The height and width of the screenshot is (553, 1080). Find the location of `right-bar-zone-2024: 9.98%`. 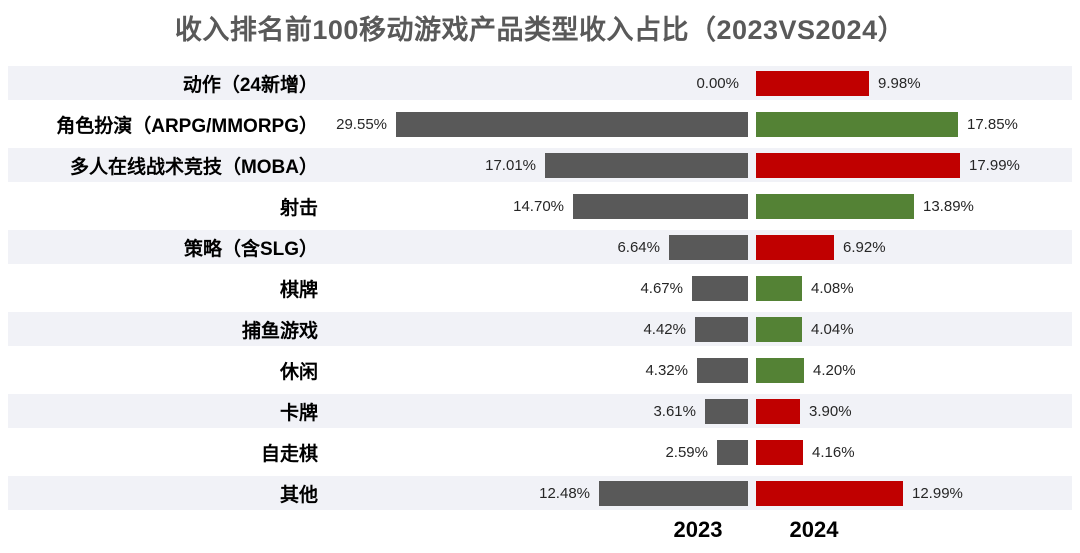

right-bar-zone-2024: 9.98% is located at coordinates (914, 83).